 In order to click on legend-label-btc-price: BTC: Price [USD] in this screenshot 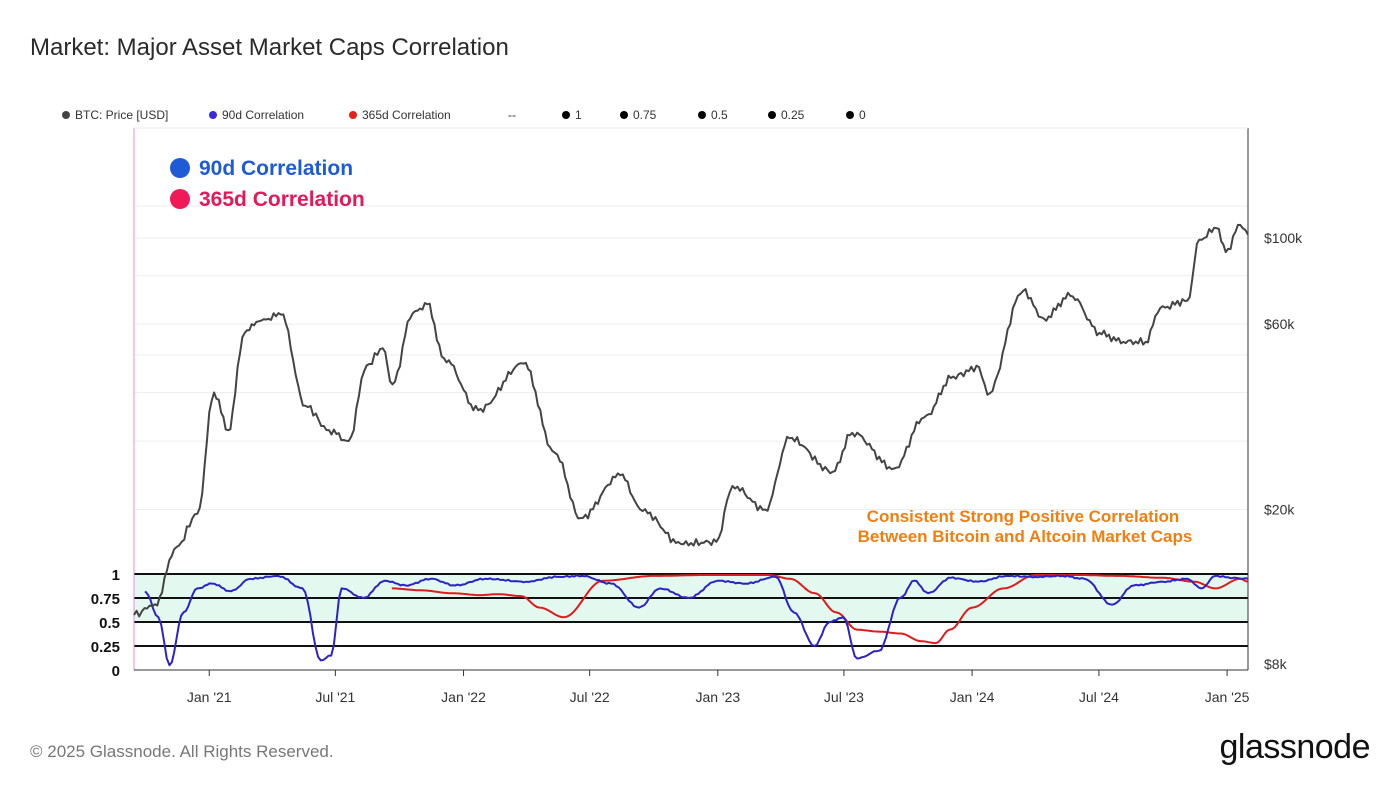, I will do `click(122, 115)`.